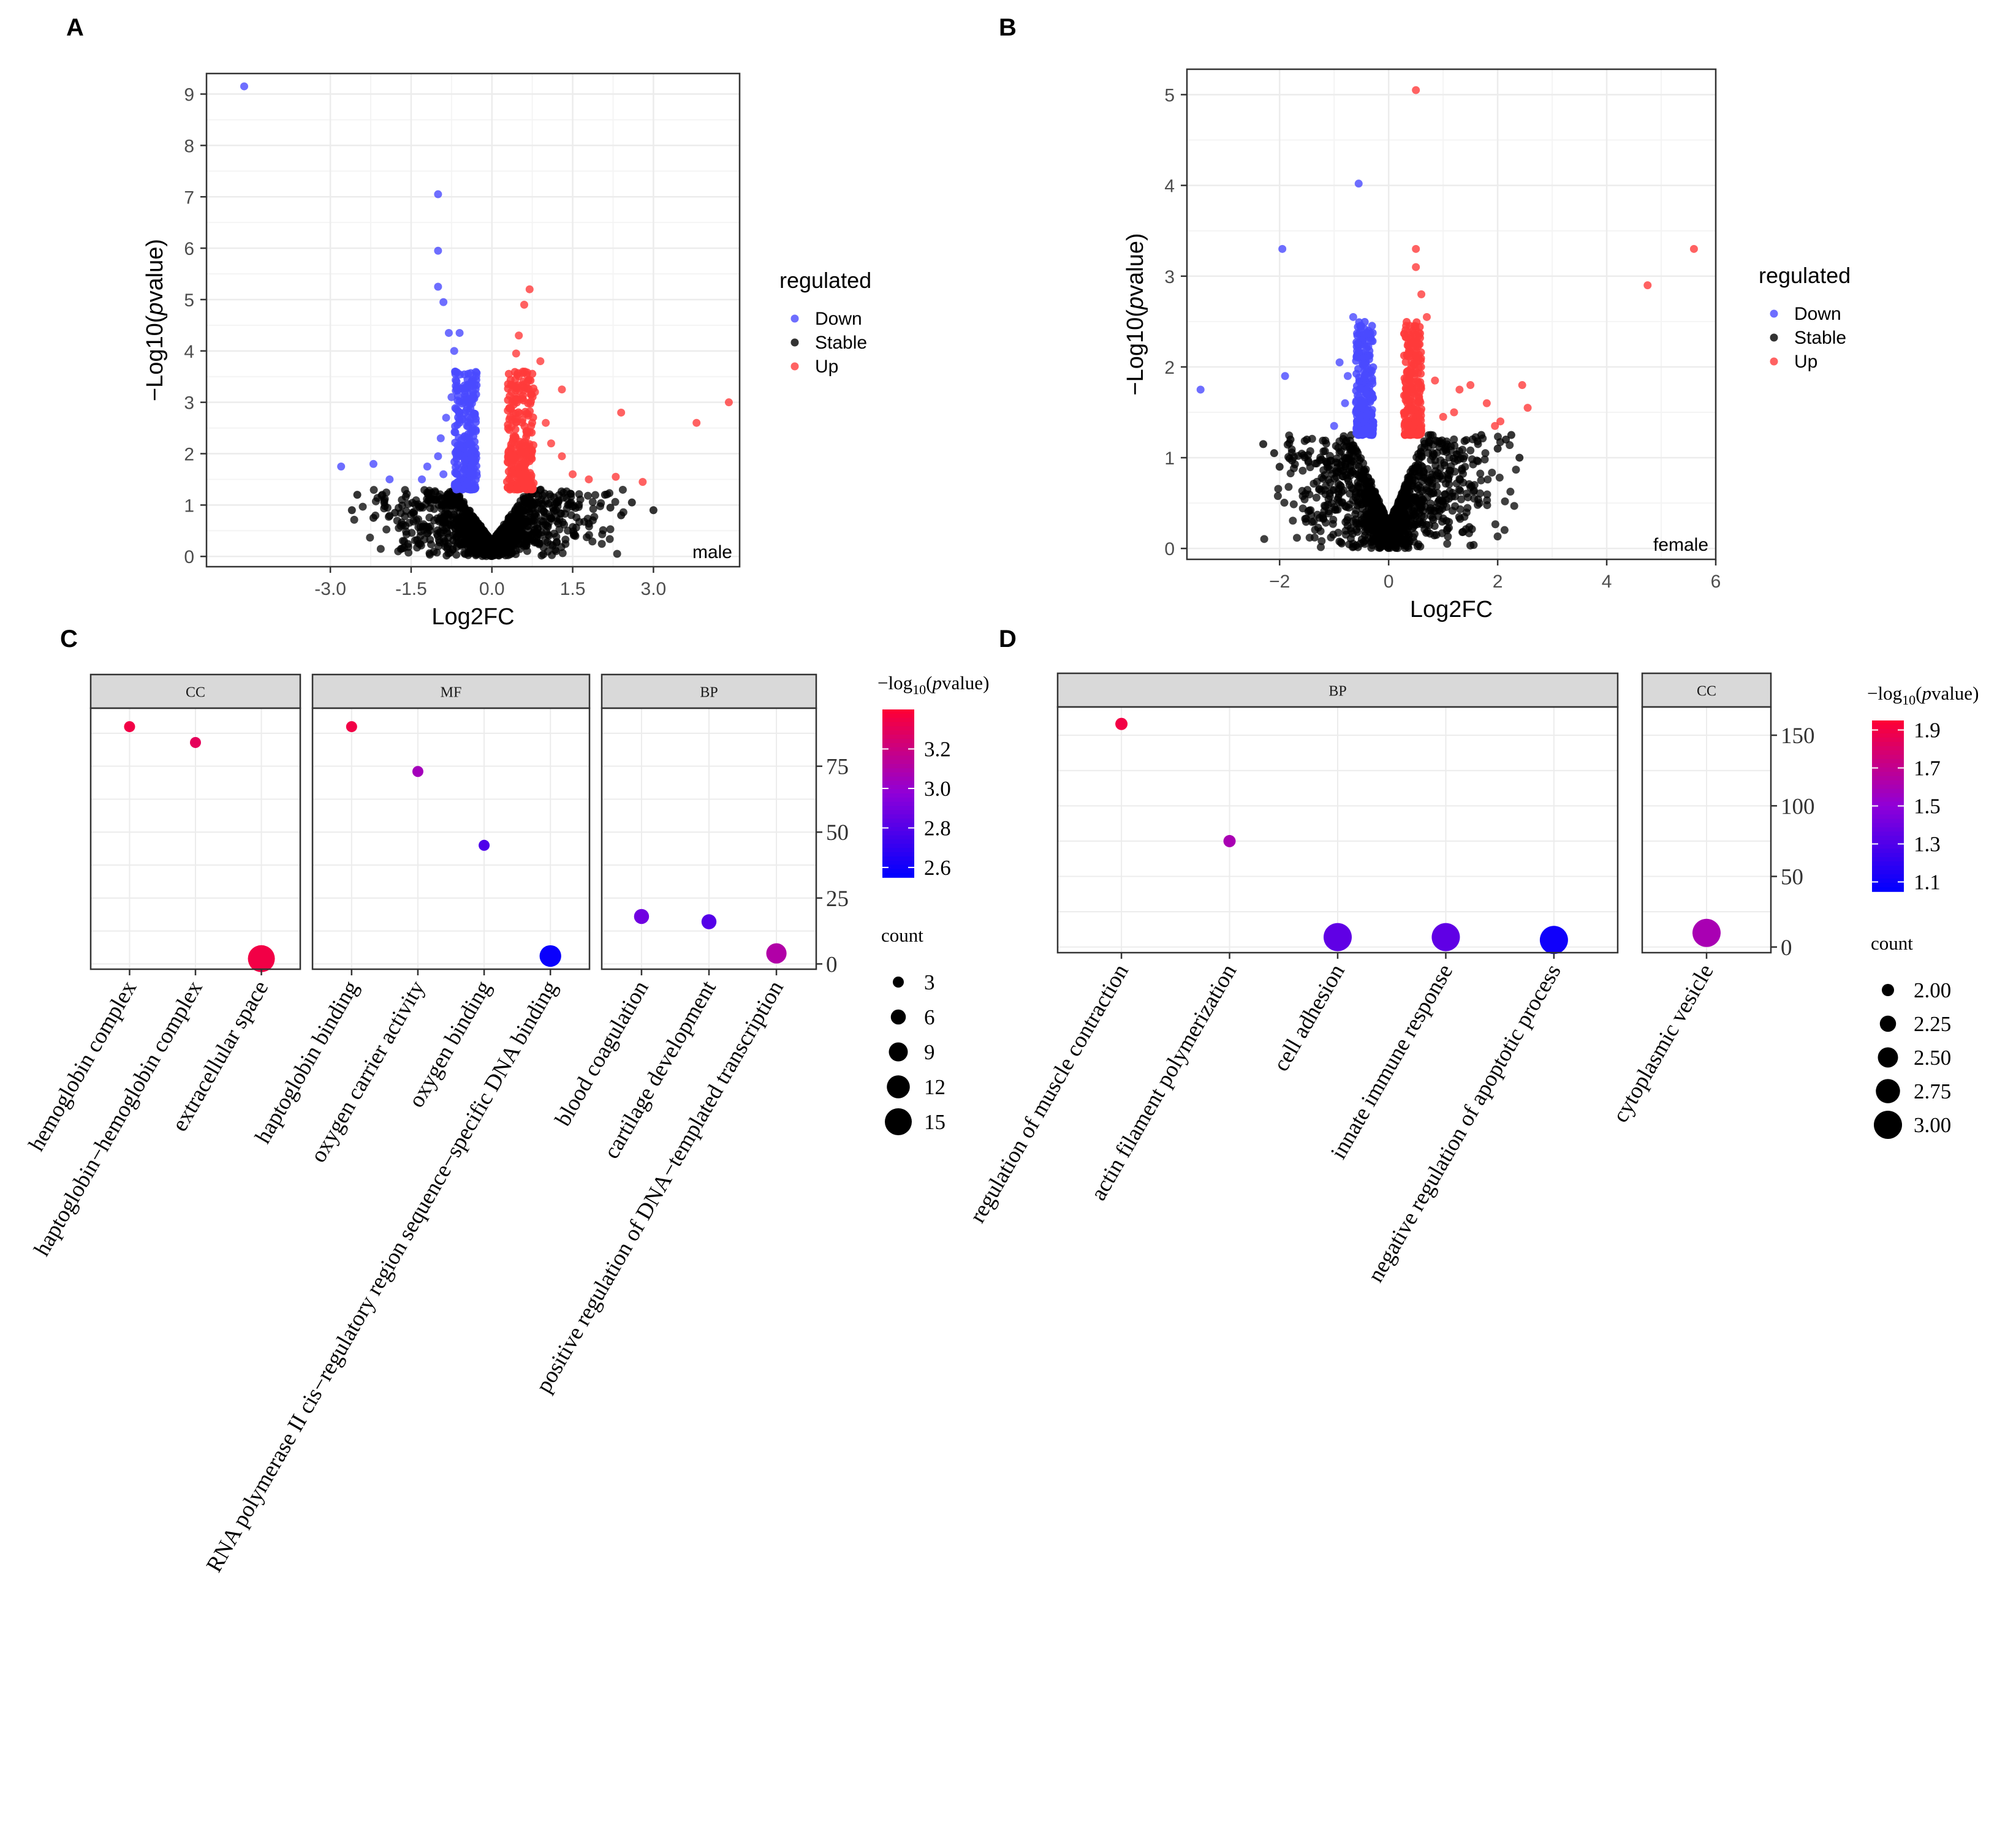 The height and width of the screenshot is (1841, 2016). What do you see at coordinates (934, 1122) in the screenshot?
I see `size-legend-label: 15` at bounding box center [934, 1122].